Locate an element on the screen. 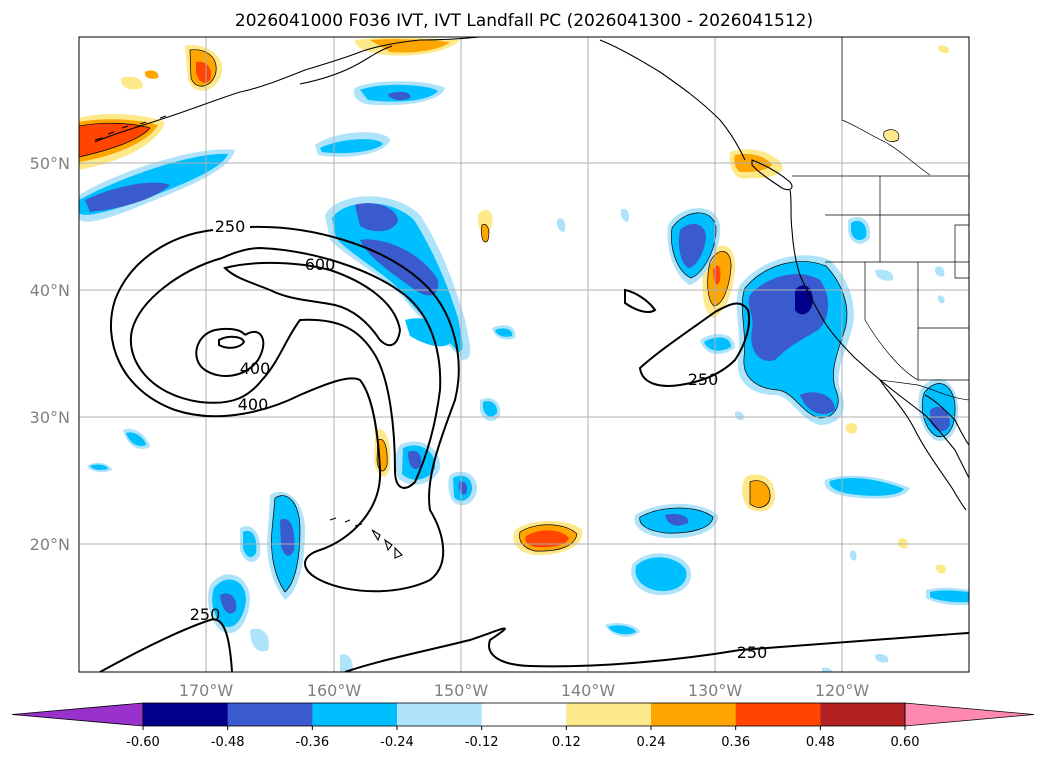 The width and height of the screenshot is (1047, 765). colorbar-tick-label: -0.24 is located at coordinates (397, 742).